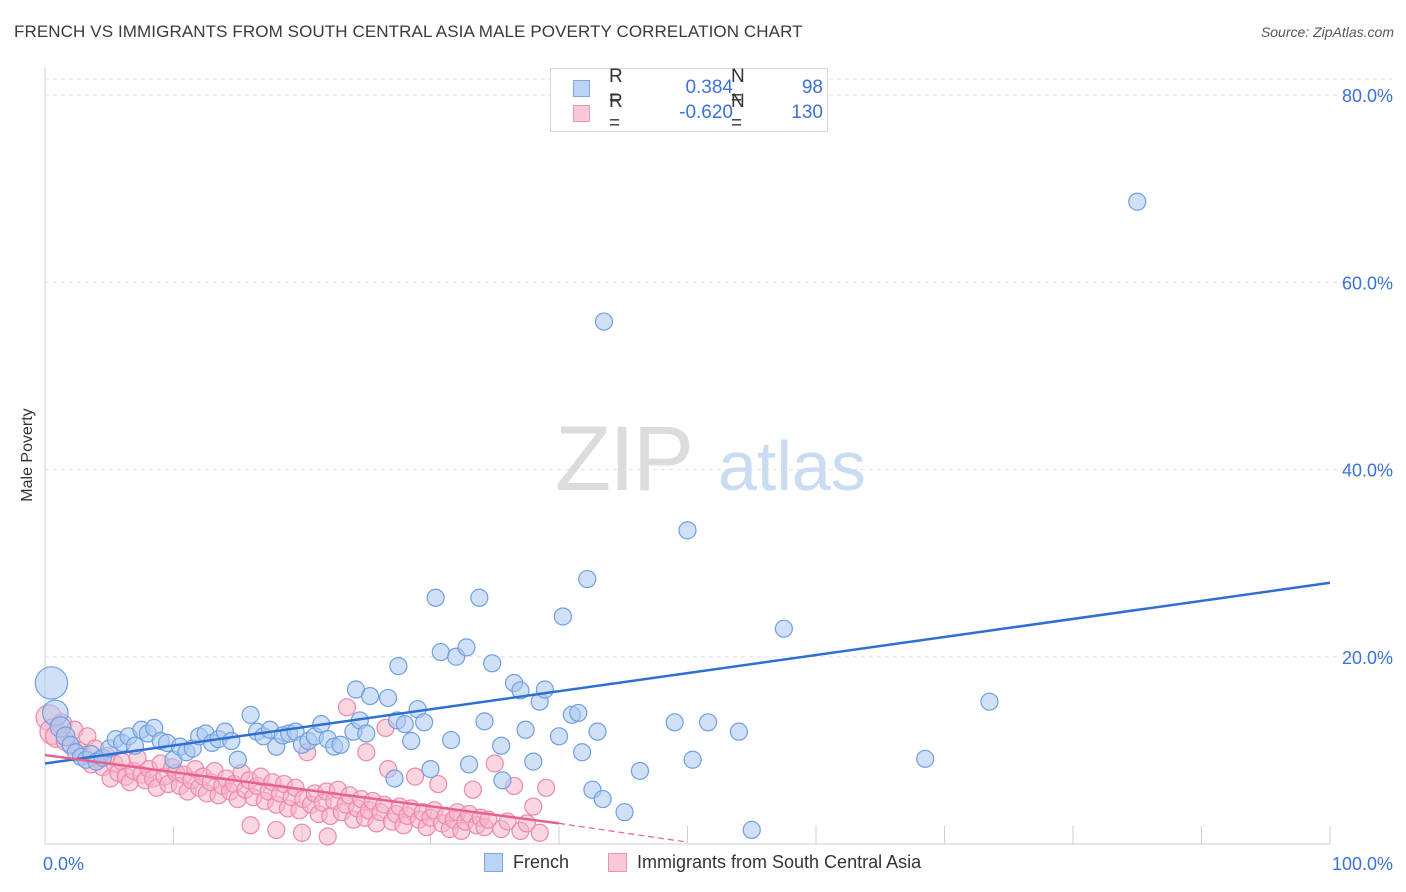  Describe the element at coordinates (617, 862) in the screenshot. I see `bottom-legend-swatch-immigrants` at that location.